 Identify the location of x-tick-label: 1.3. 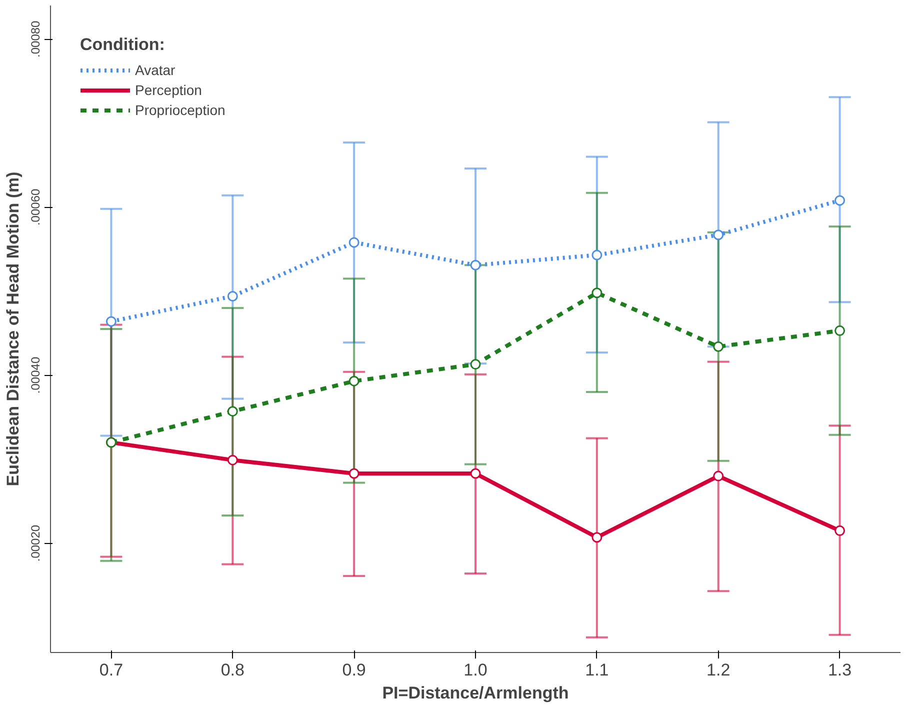
(840, 670).